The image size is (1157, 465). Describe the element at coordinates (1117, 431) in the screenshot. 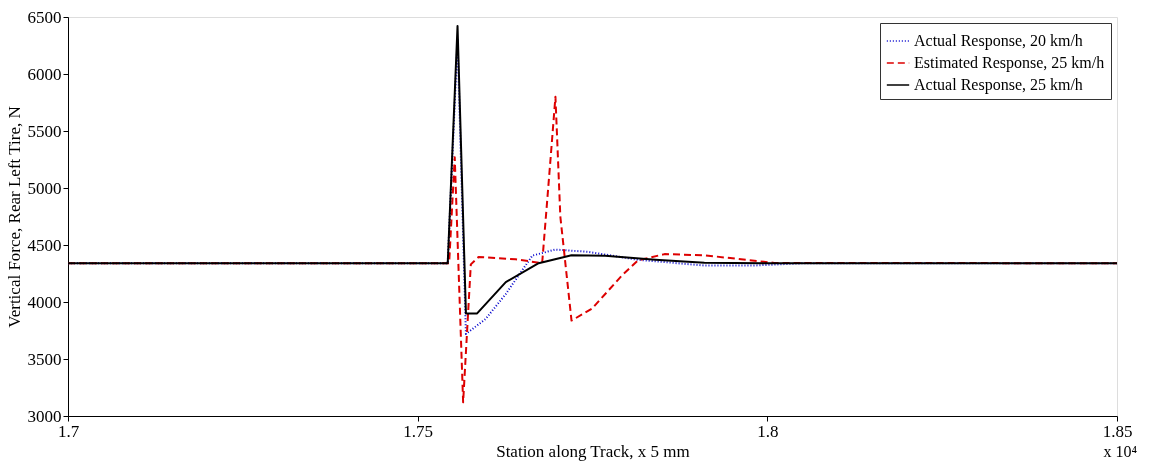

I see `x-tick-label: 1.85` at that location.